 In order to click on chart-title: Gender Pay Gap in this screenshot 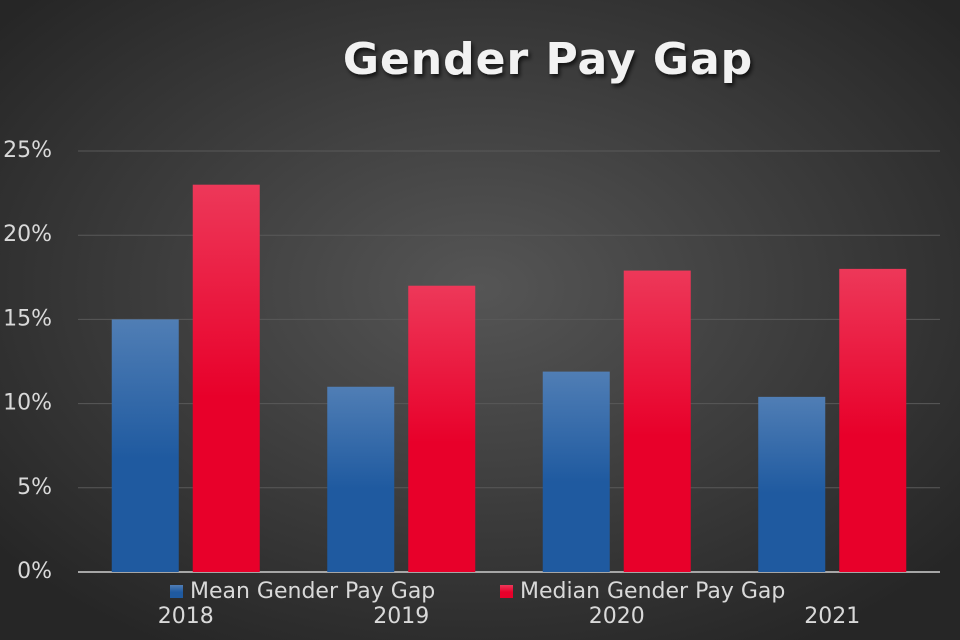, I will do `click(548, 59)`.